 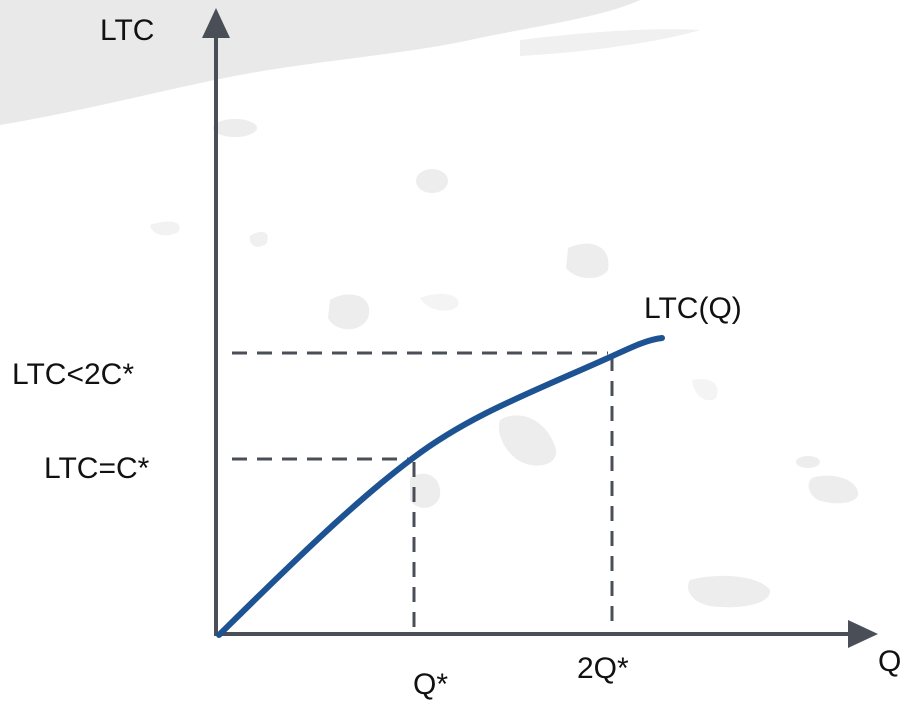 I want to click on top-streak, so click(x=610, y=42).